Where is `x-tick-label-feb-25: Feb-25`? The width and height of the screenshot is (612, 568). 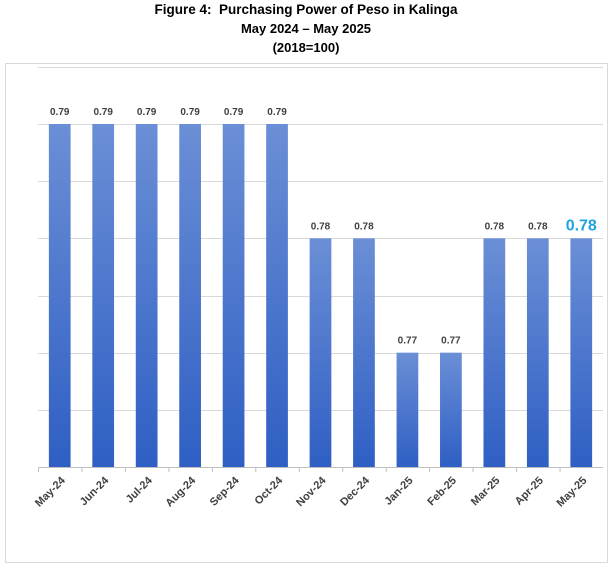 x-tick-label-feb-25: Feb-25 is located at coordinates (442, 492).